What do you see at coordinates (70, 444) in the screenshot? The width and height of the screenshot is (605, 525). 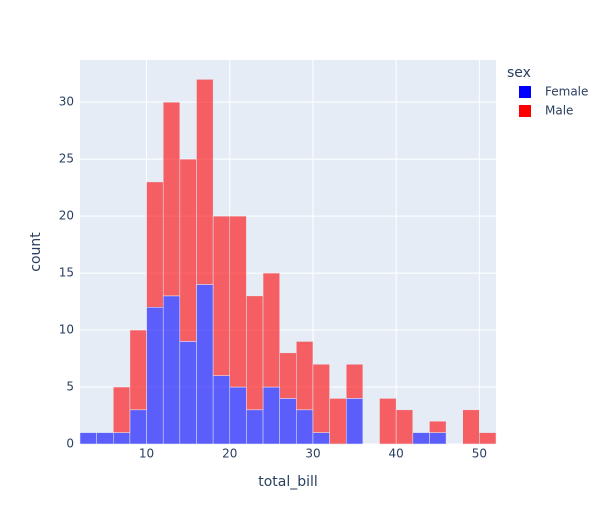 I see `y-tick-label: 0` at bounding box center [70, 444].